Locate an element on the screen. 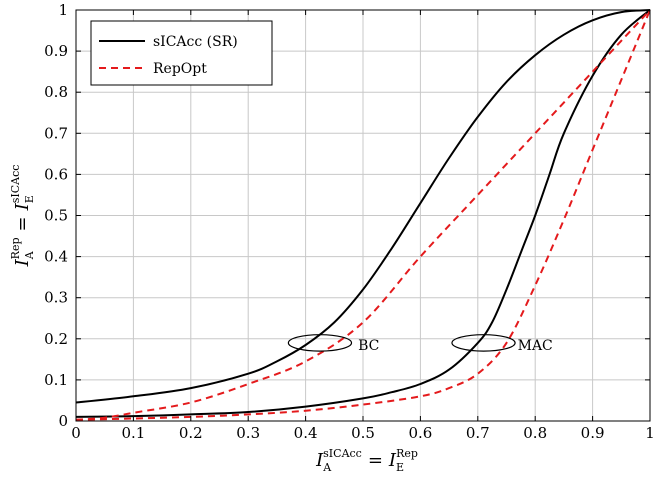 The height and width of the screenshot is (479, 654). y-tick-label: 0.1 is located at coordinates (56, 380).